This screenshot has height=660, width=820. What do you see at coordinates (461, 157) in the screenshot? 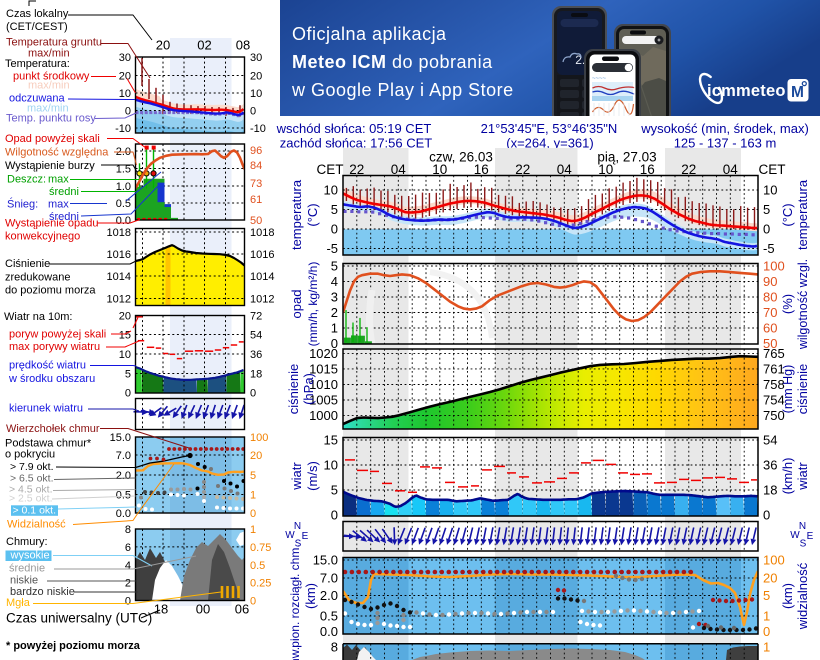
I see `svg-text: czw, 26.03` at bounding box center [461, 157].